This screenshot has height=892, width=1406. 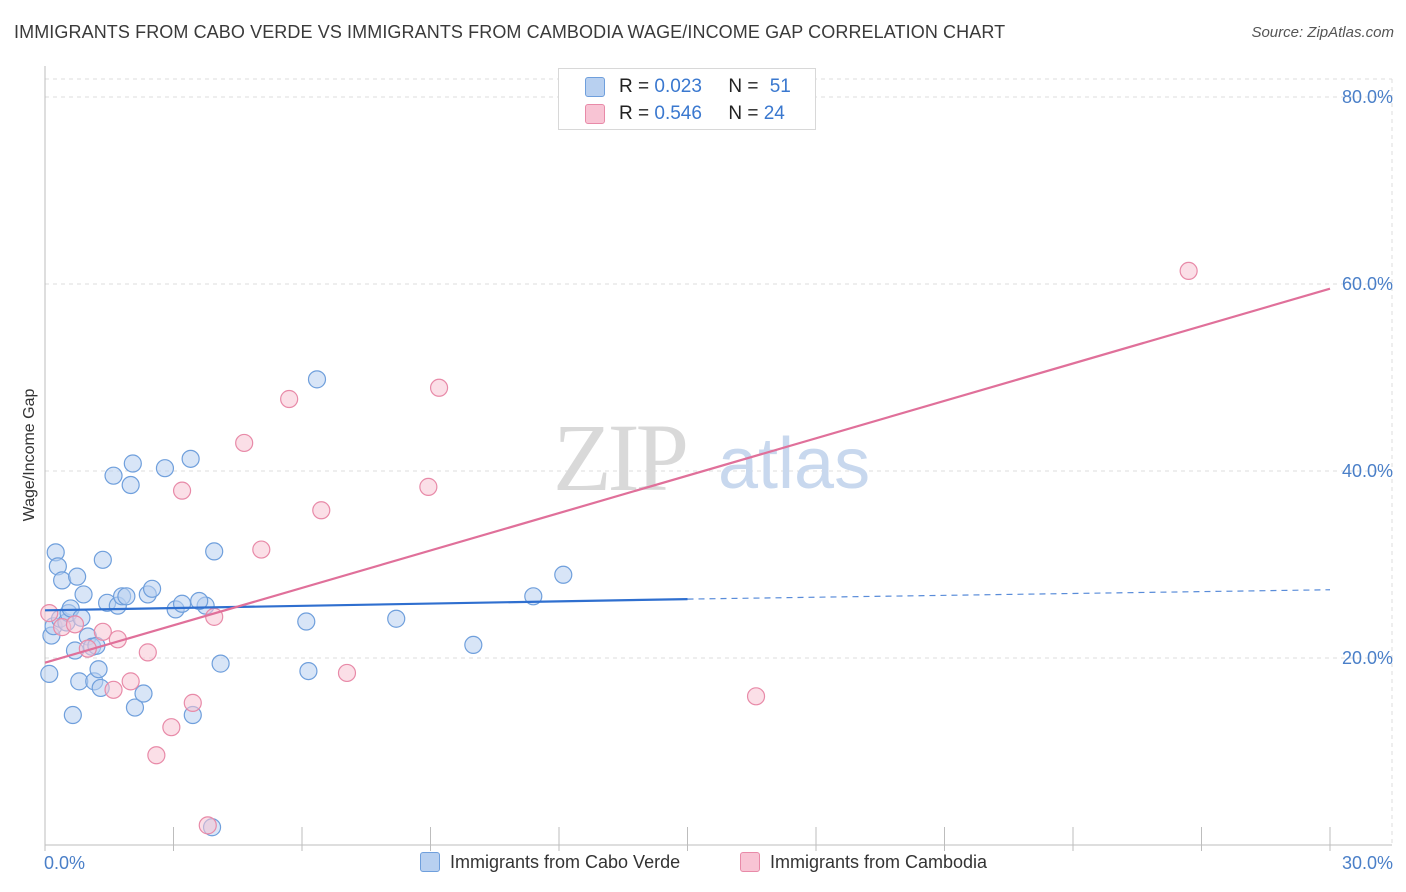 I want to click on stats-legend: R = 0.023 N = 51 R = 0.546 N = 24, so click(x=687, y=99).